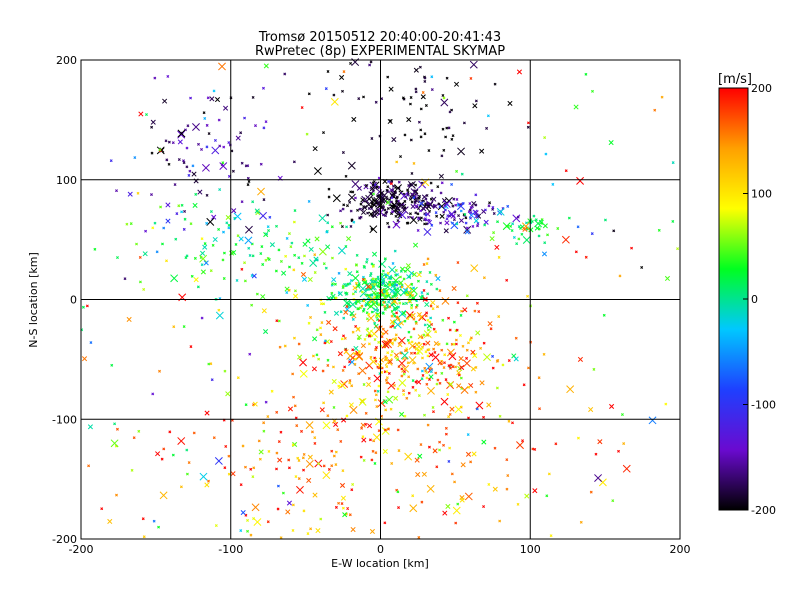  What do you see at coordinates (380, 51) in the screenshot?
I see `chart-subtitle: RwPretec (8p) EXPERIMENTAL SKYMAP` at bounding box center [380, 51].